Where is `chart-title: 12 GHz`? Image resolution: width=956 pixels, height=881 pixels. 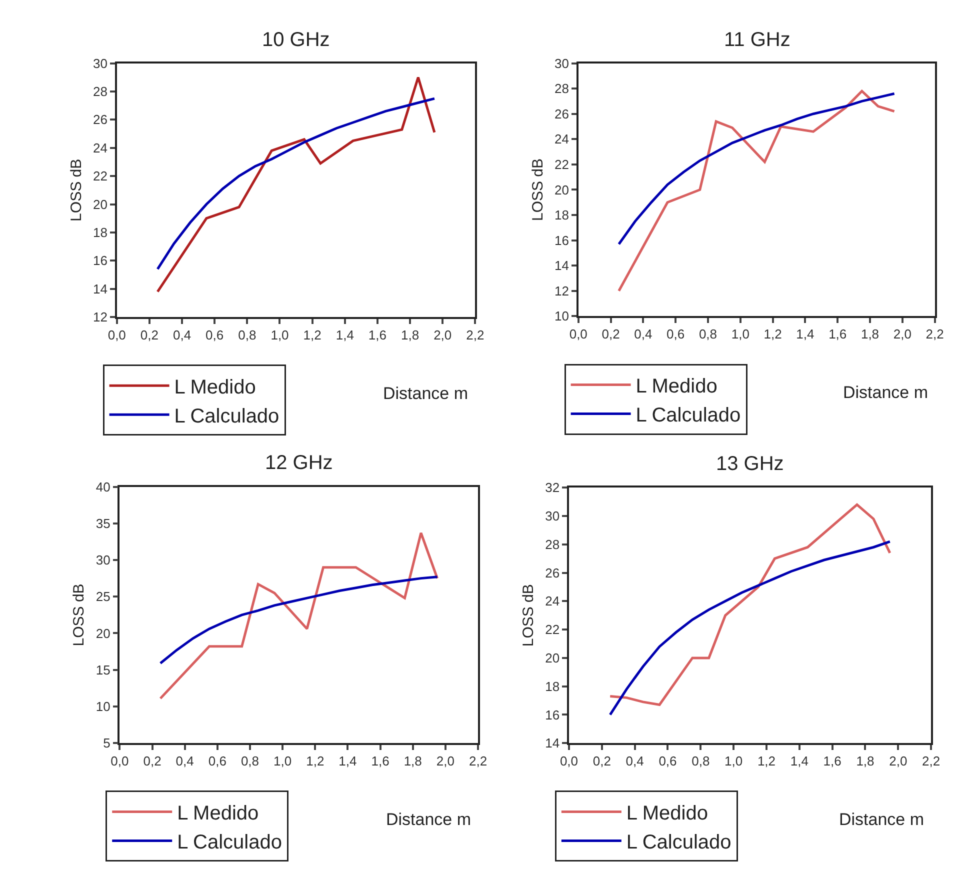
chart-title: 12 GHz is located at coordinates (299, 463).